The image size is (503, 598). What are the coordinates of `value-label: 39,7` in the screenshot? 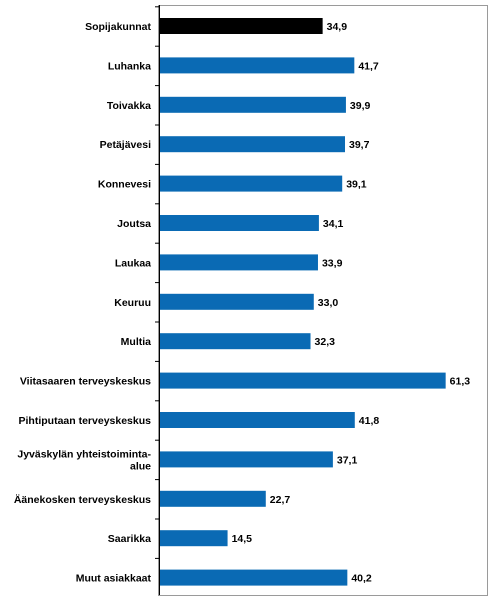 It's located at (359, 145).